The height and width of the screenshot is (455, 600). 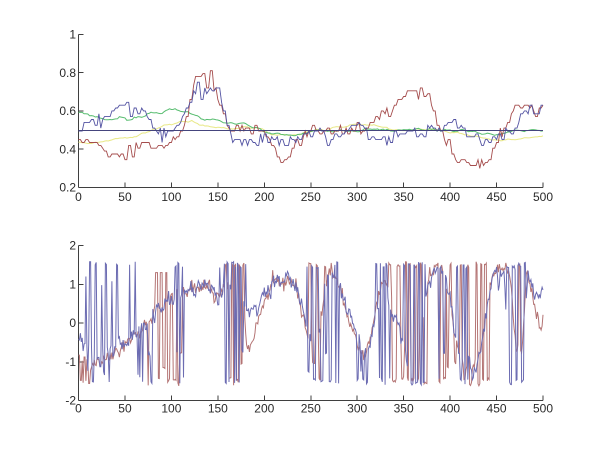 What do you see at coordinates (72, 246) in the screenshot?
I see `svg-text: 2` at bounding box center [72, 246].